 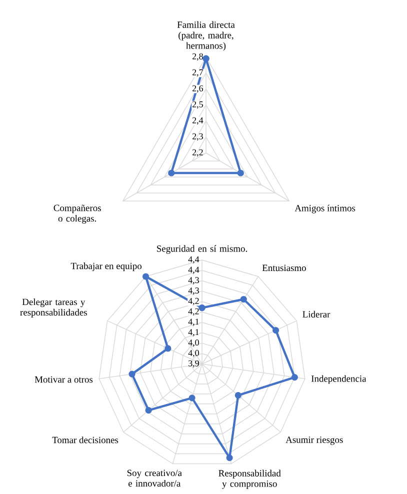 I want to click on y-tick-label: 2,5, so click(x=197, y=105).